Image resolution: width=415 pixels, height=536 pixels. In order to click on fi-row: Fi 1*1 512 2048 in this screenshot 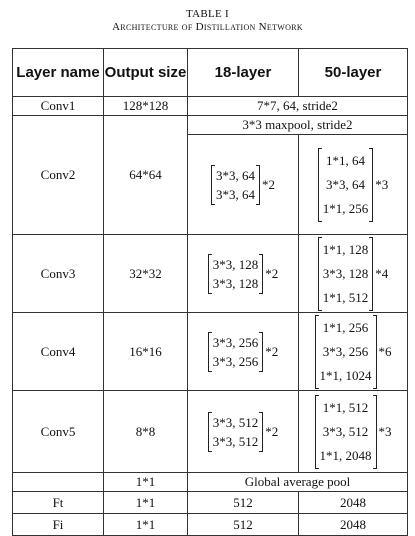, I will do `click(210, 524)`.